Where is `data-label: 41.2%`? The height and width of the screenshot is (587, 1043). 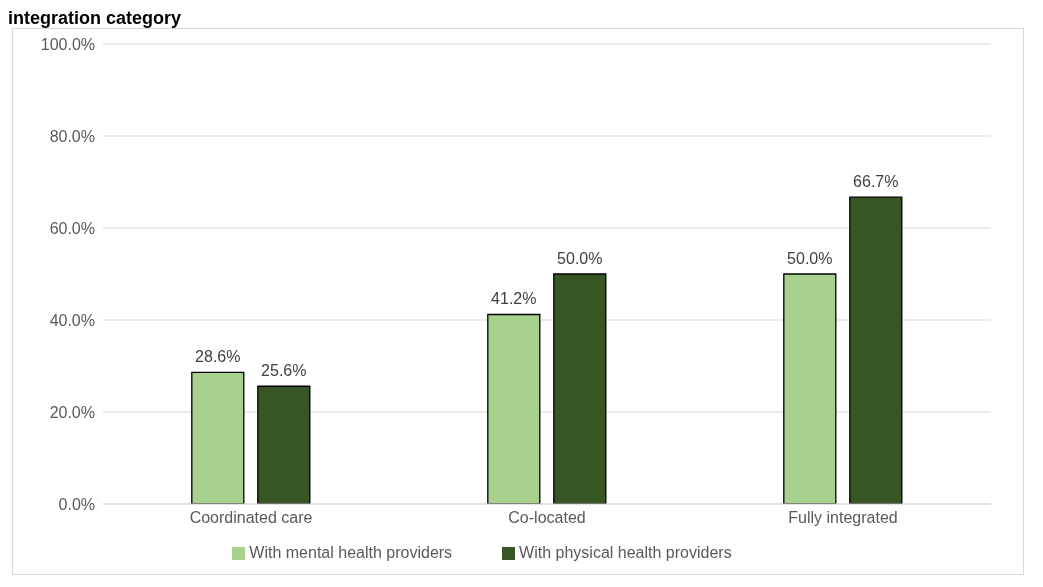
data-label: 41.2% is located at coordinates (514, 299).